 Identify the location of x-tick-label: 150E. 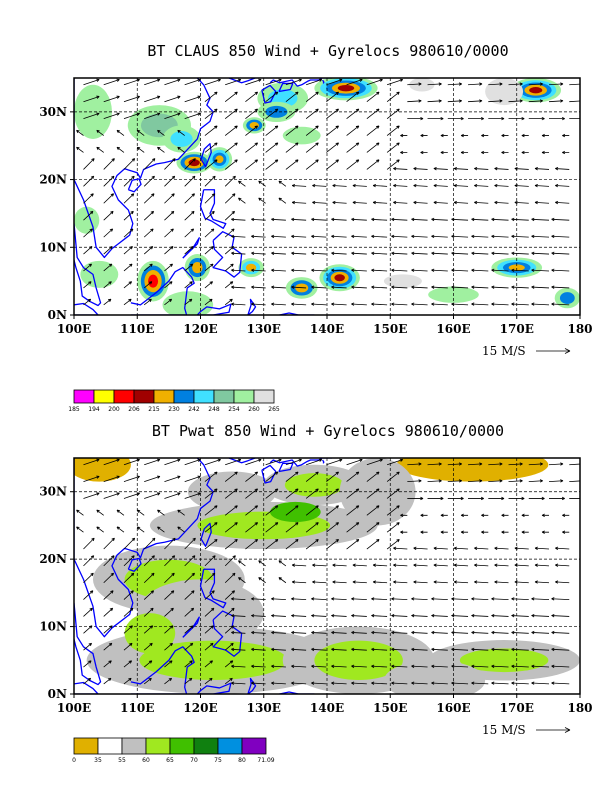
(390, 329).